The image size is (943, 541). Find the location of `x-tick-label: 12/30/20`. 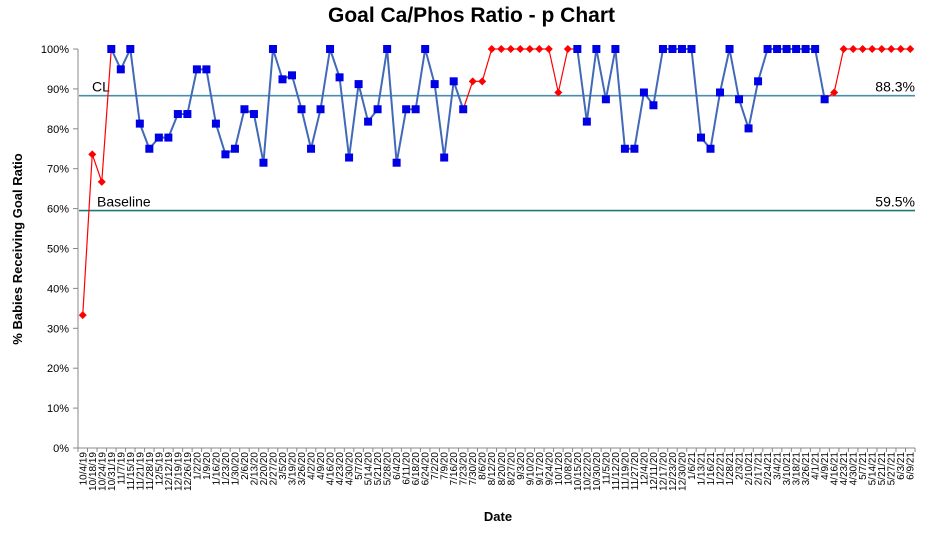

x-tick-label: 12/30/20 is located at coordinates (682, 471).